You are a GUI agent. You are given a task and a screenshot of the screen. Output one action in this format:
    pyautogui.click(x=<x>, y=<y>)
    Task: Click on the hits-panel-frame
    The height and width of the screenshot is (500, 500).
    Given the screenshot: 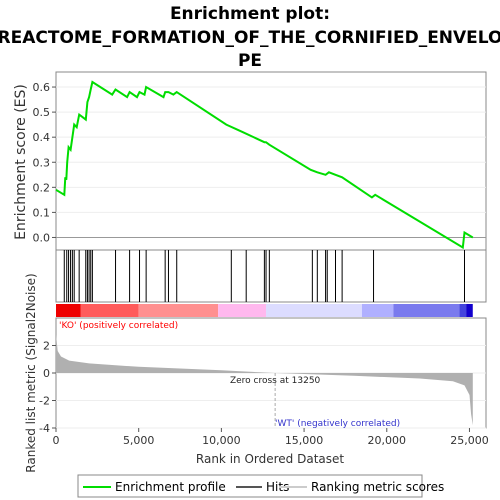 What is the action you would take?
    pyautogui.click(x=271, y=276)
    